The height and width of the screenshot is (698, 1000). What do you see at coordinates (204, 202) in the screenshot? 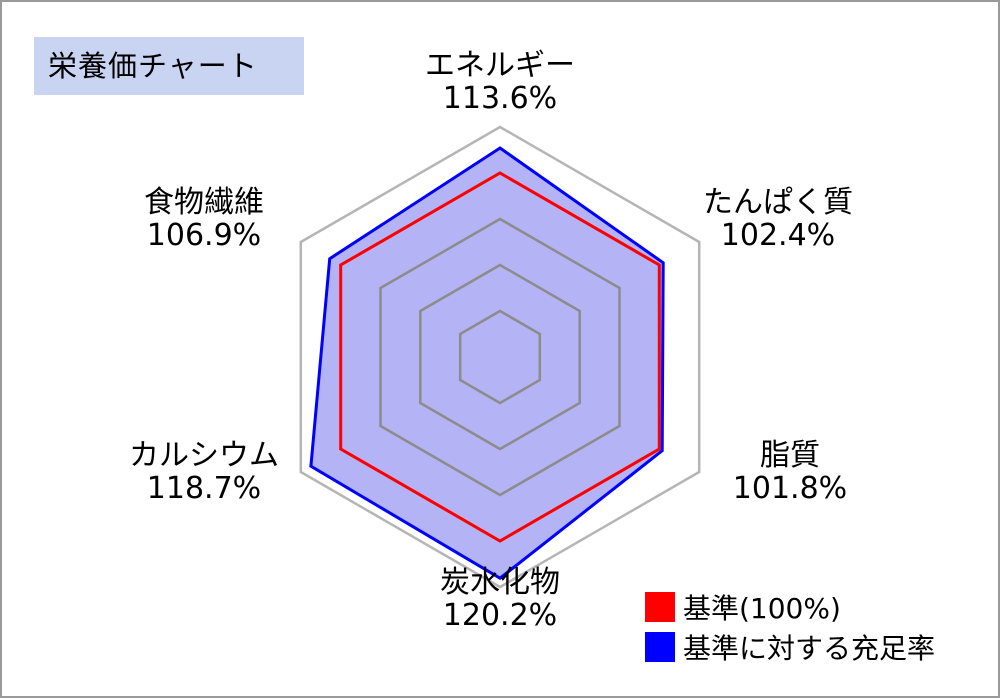
I see `axis-label-name: 食物繊維` at bounding box center [204, 202].